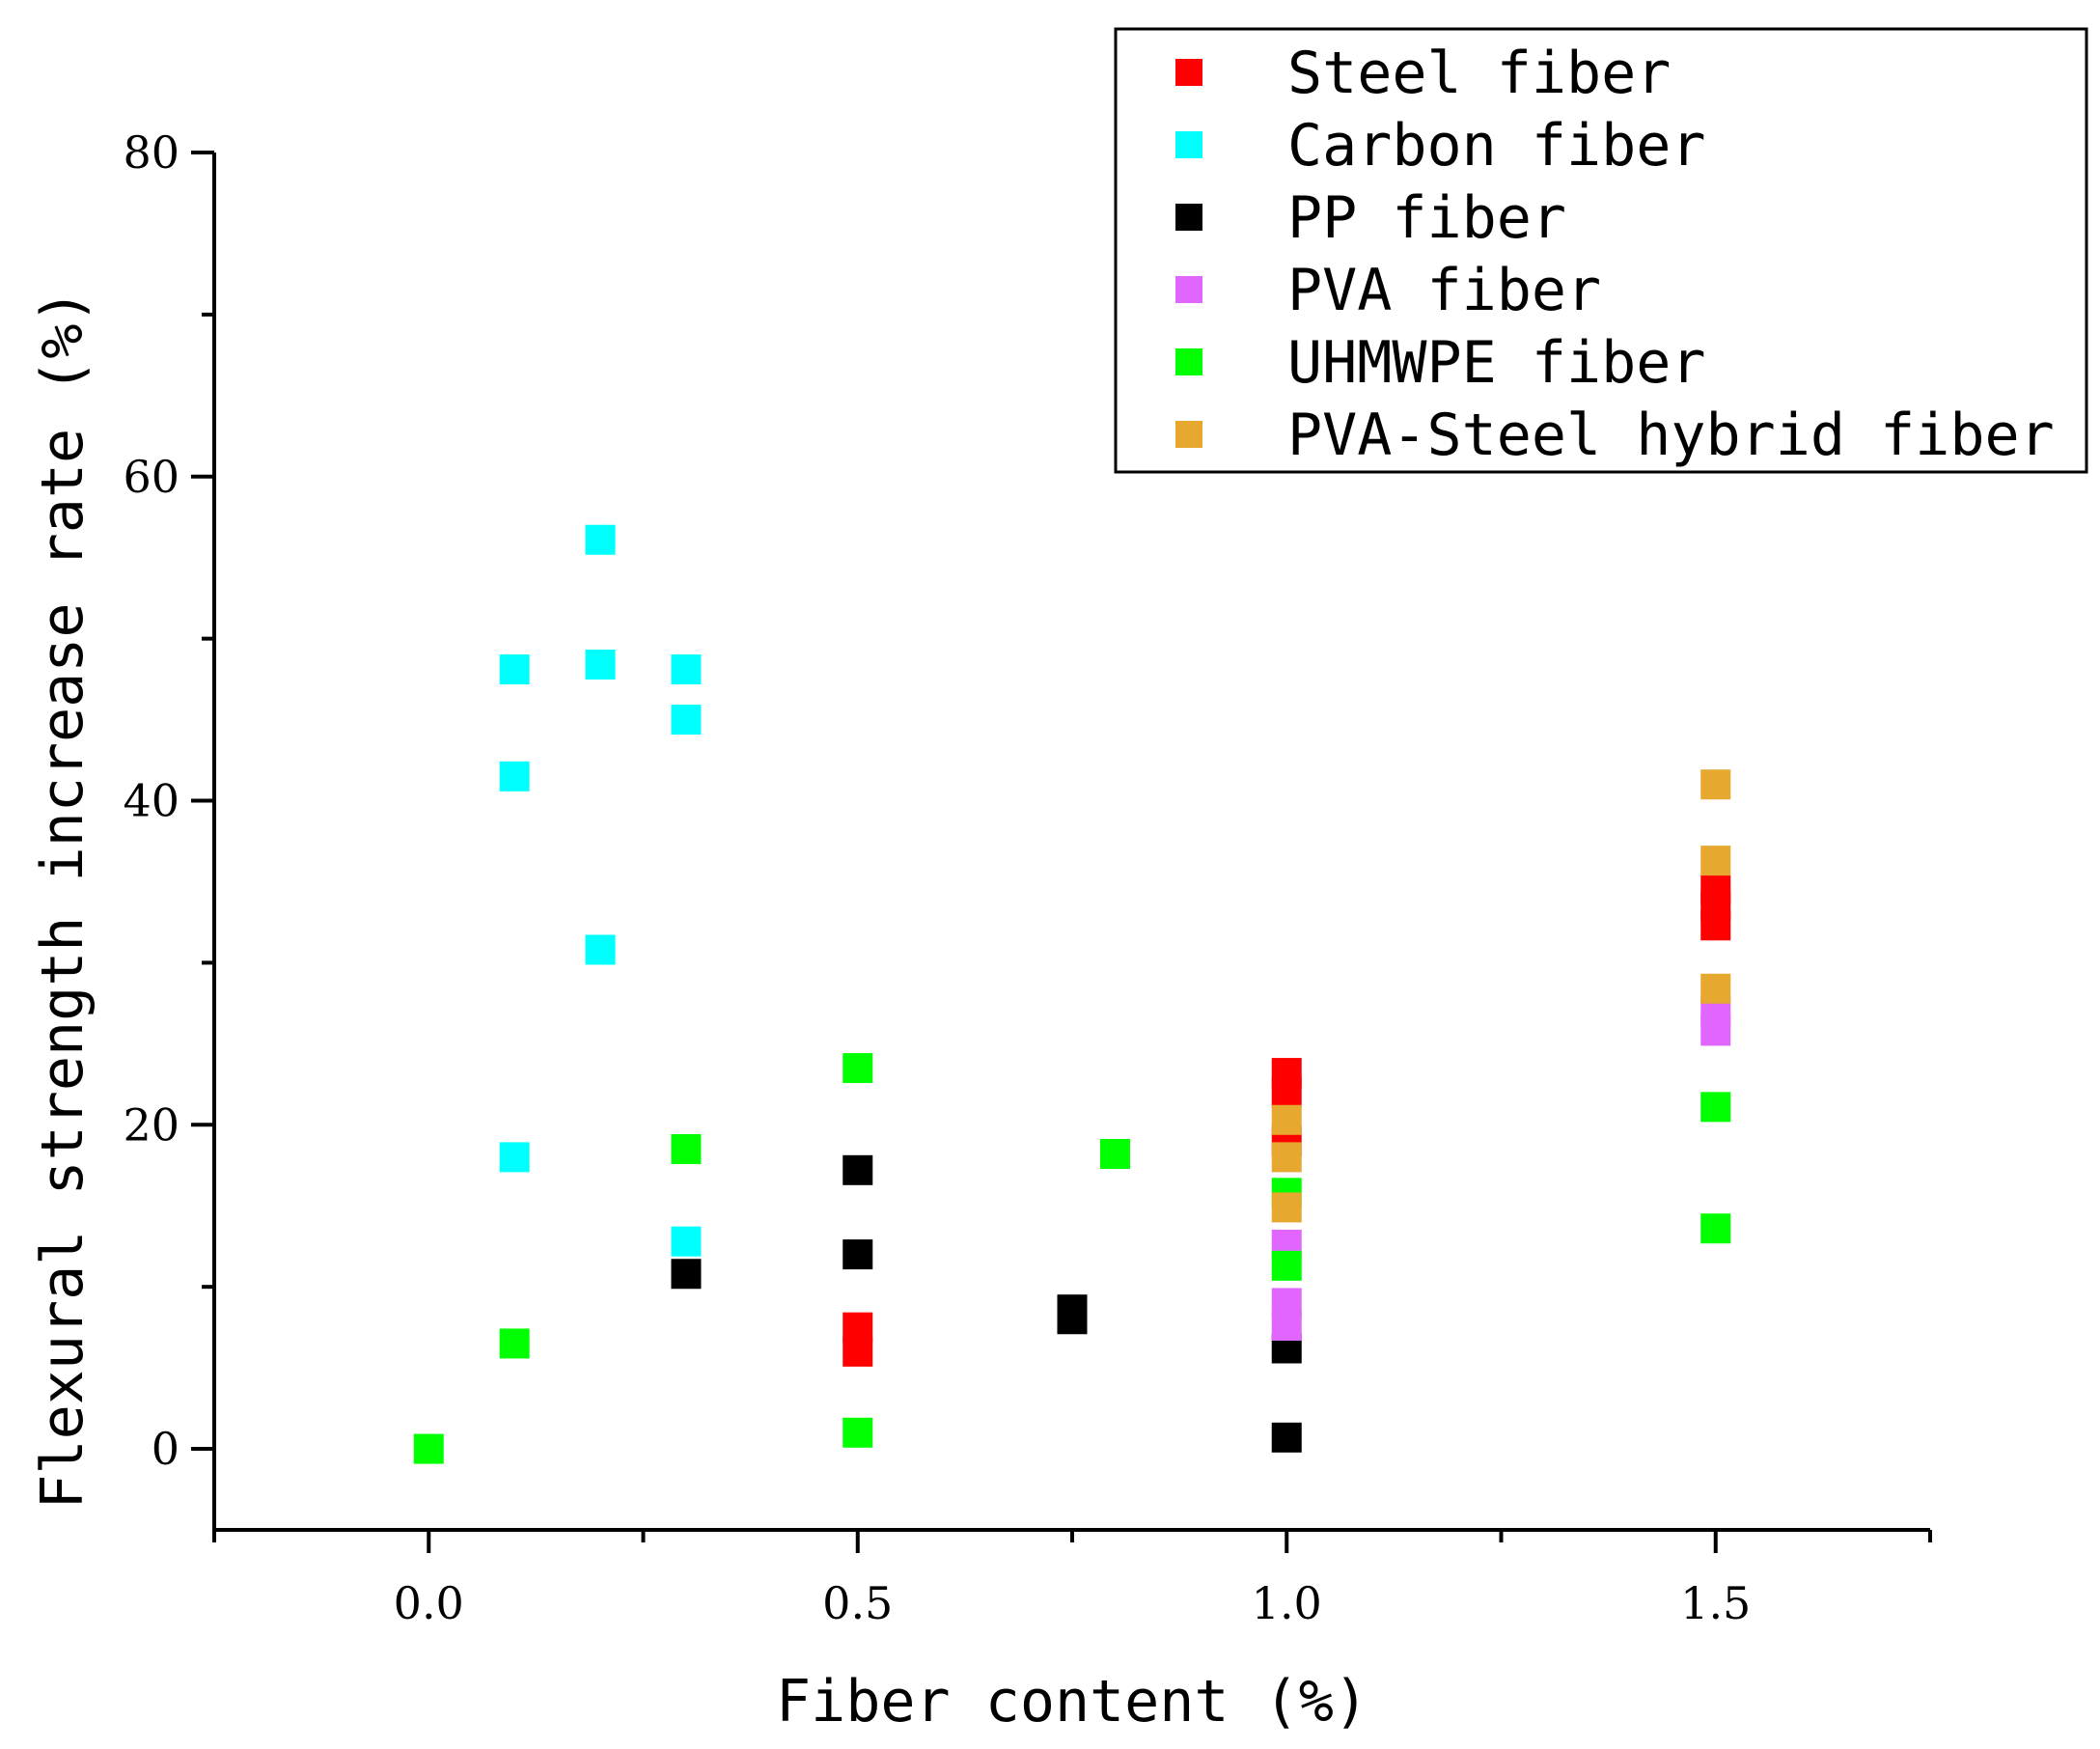  Describe the element at coordinates (151, 477) in the screenshot. I see `y-tick-label: 60` at that location.